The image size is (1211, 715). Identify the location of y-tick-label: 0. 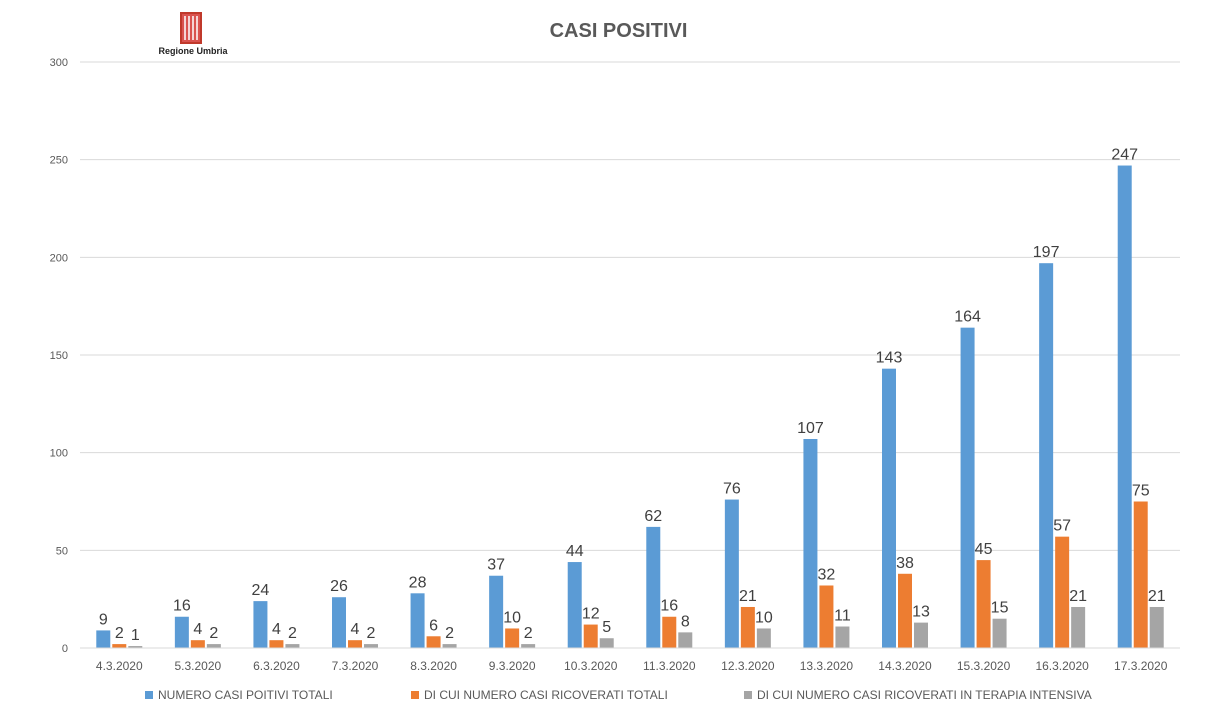
(65, 649).